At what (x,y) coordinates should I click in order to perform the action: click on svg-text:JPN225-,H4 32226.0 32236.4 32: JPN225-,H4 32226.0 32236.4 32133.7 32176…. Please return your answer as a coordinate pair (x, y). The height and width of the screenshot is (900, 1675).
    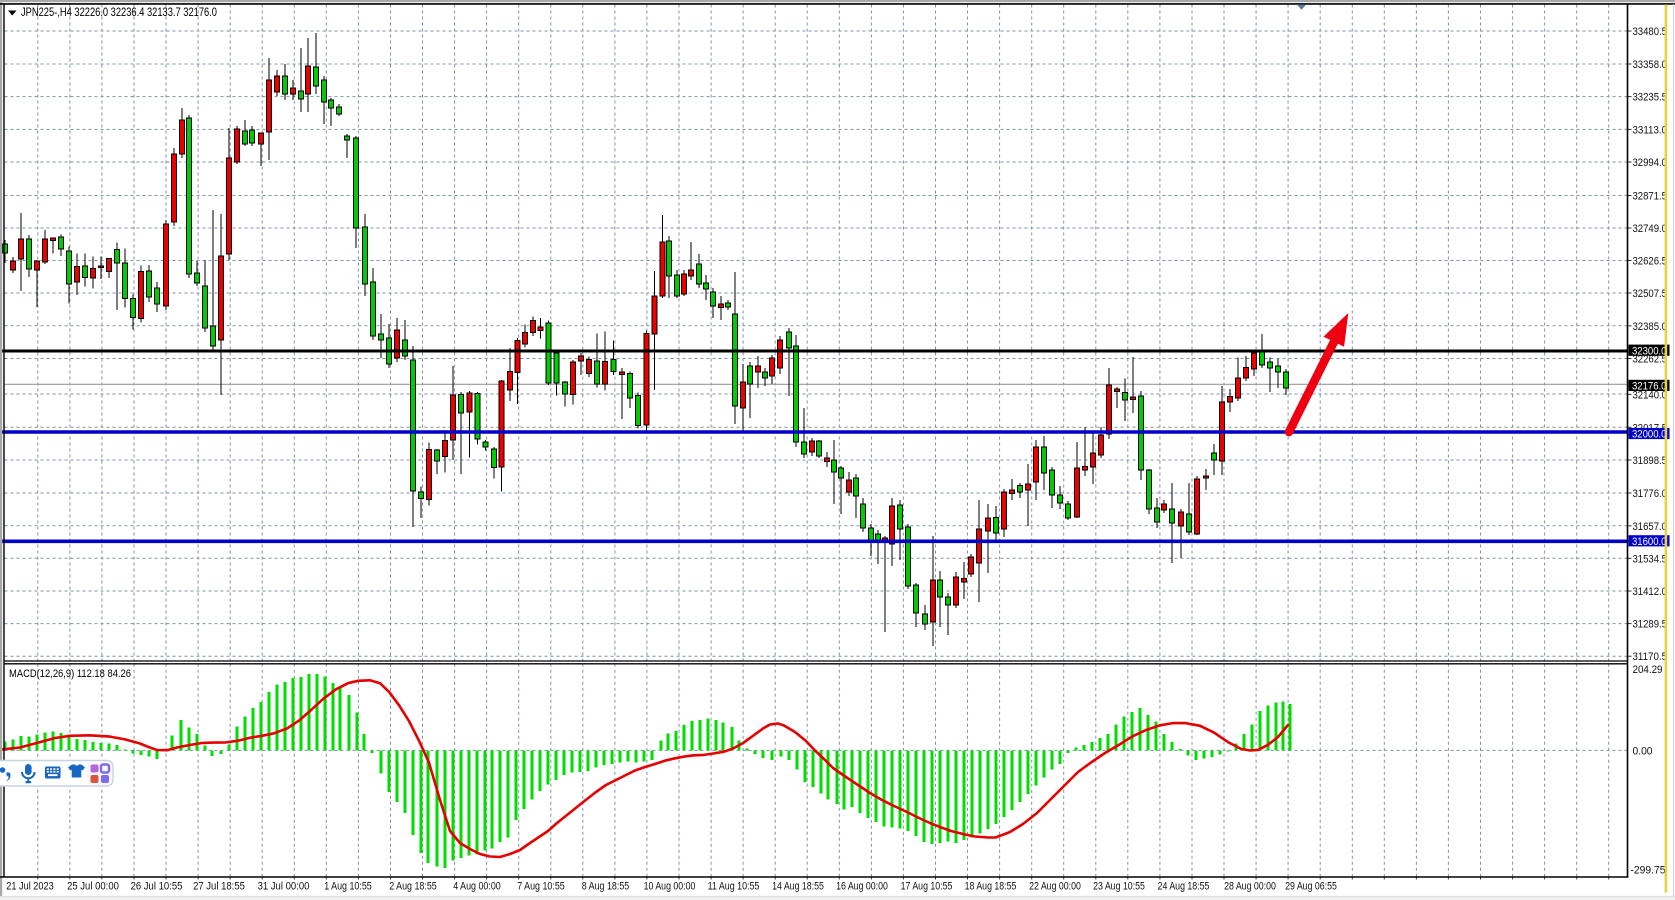
    Looking at the image, I should click on (119, 12).